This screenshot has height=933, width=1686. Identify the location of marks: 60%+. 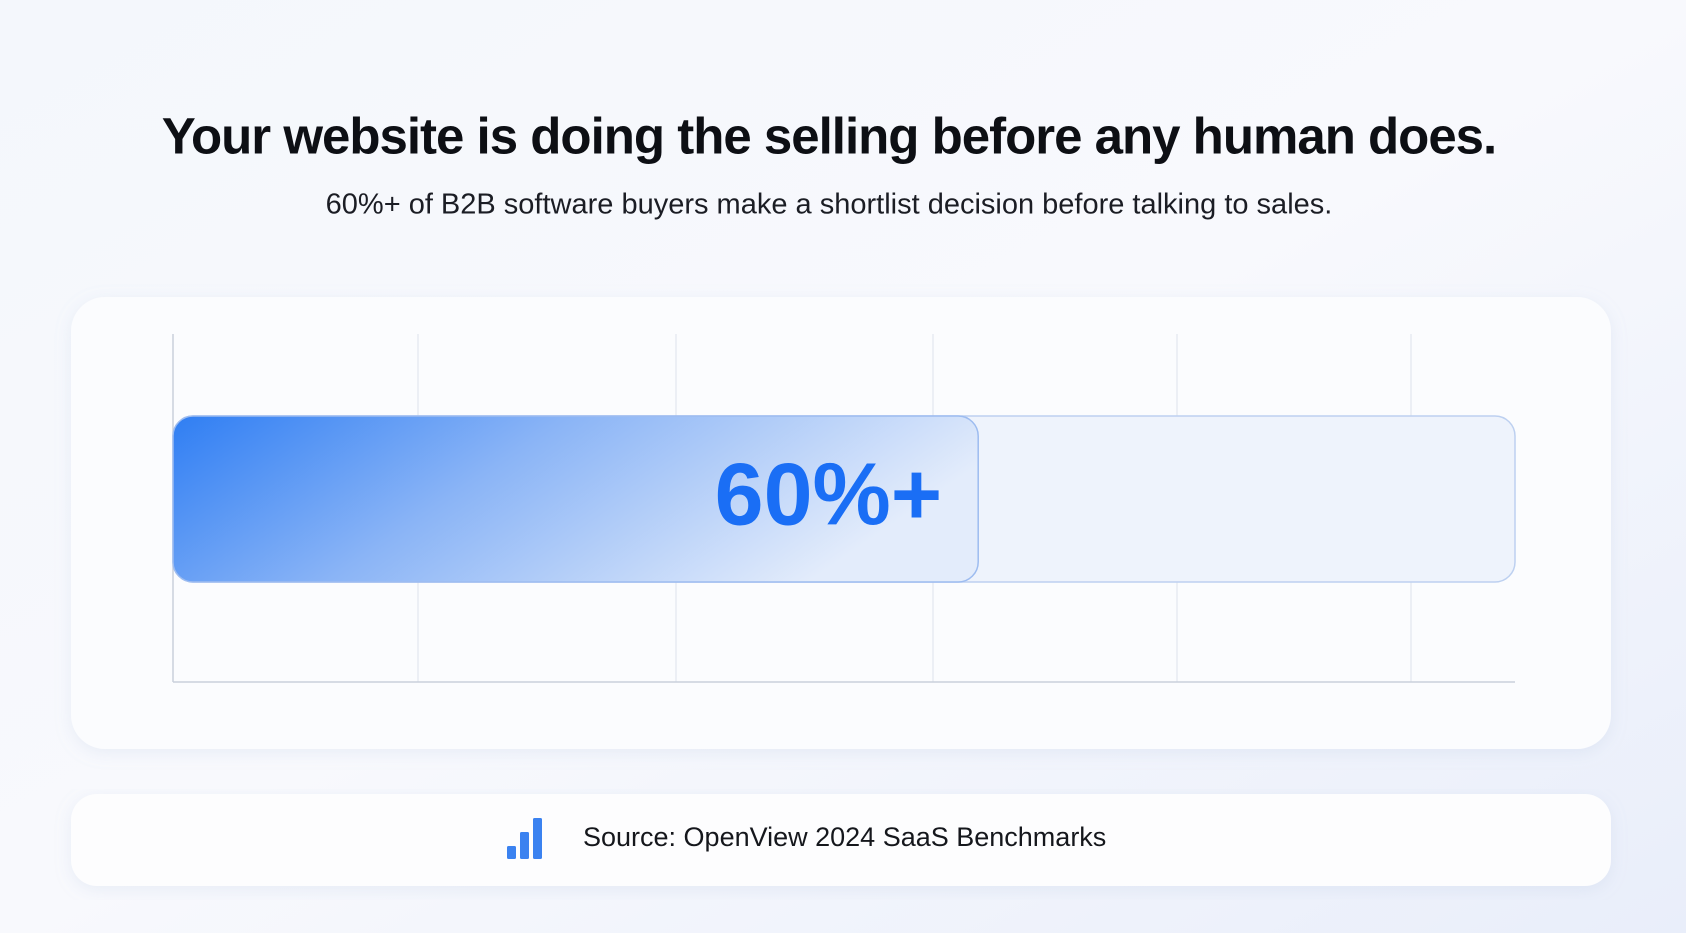
(575, 499).